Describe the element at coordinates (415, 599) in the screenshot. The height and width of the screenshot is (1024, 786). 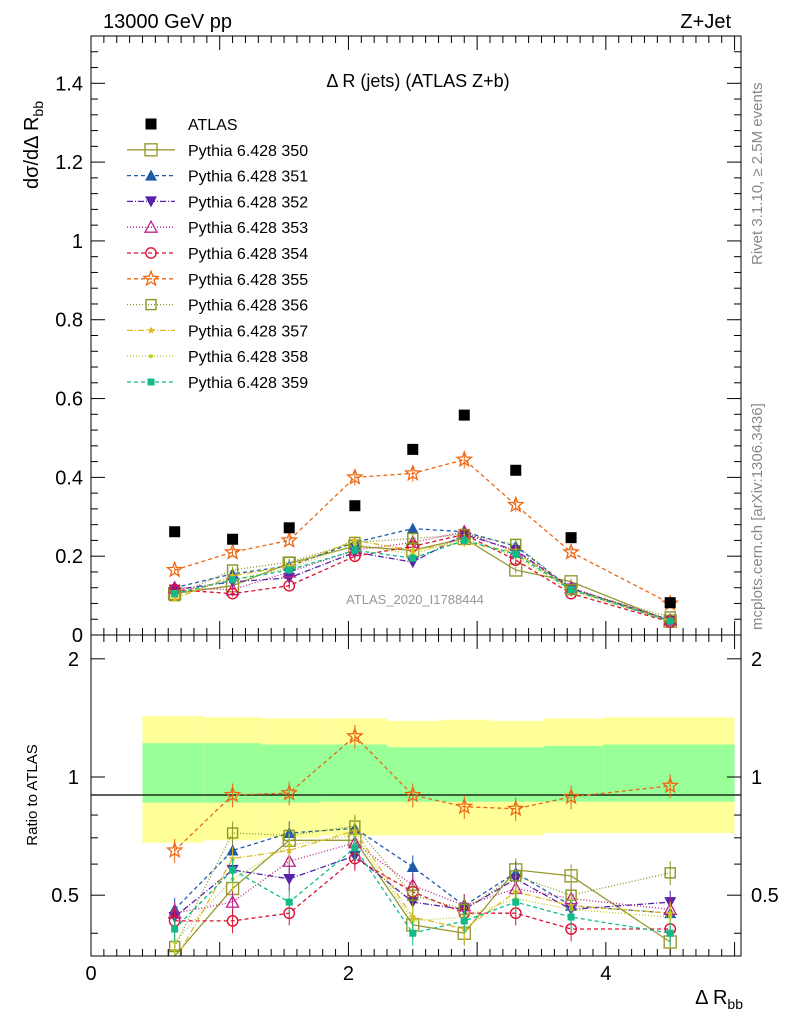
I see `analysis-label: ATLAS_2020_I1788444` at that location.